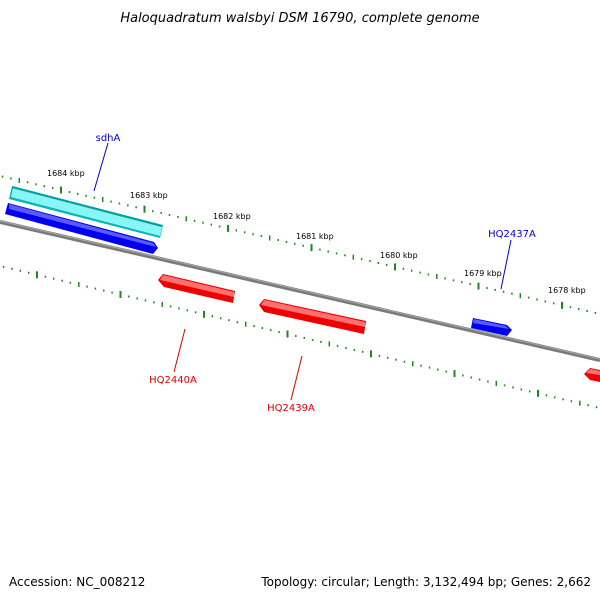 This screenshot has height=600, width=600. I want to click on scale-label-1684: 1684 kbp, so click(66, 173).